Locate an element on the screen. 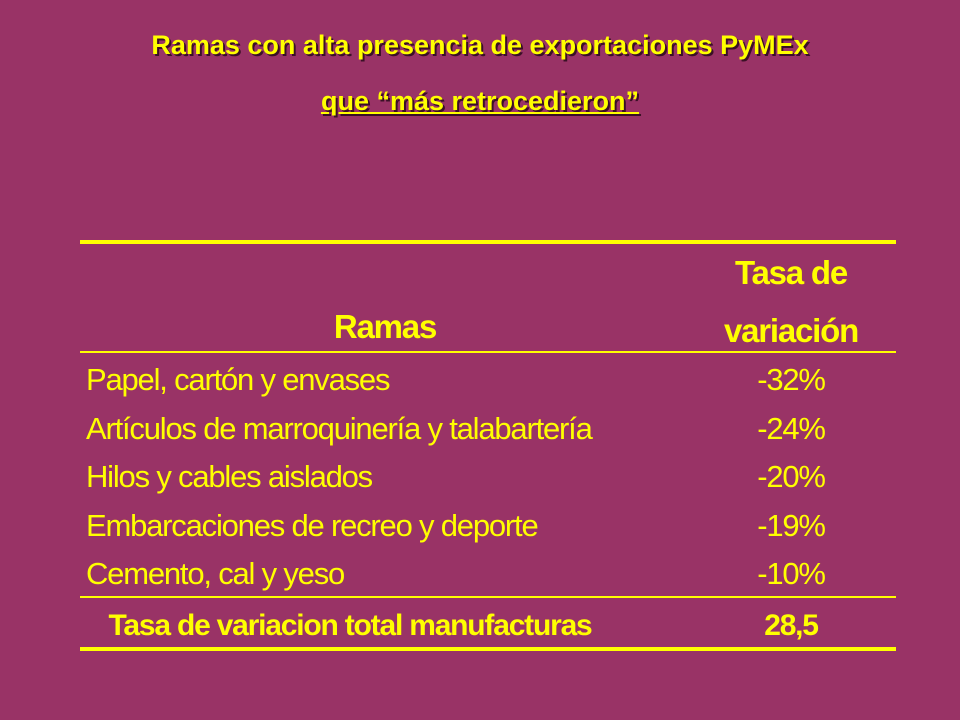  table-bottom-rule is located at coordinates (488, 649).